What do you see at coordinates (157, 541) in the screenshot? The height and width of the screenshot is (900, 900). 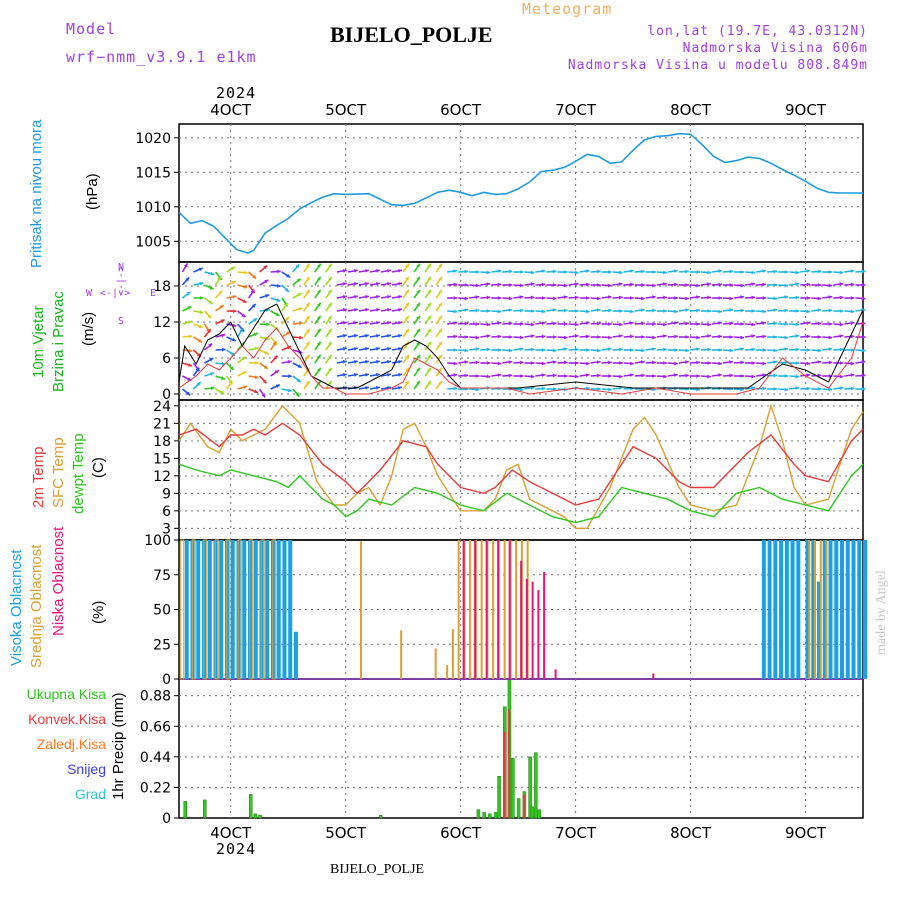 I see `y-tick-label: 100` at bounding box center [157, 541].